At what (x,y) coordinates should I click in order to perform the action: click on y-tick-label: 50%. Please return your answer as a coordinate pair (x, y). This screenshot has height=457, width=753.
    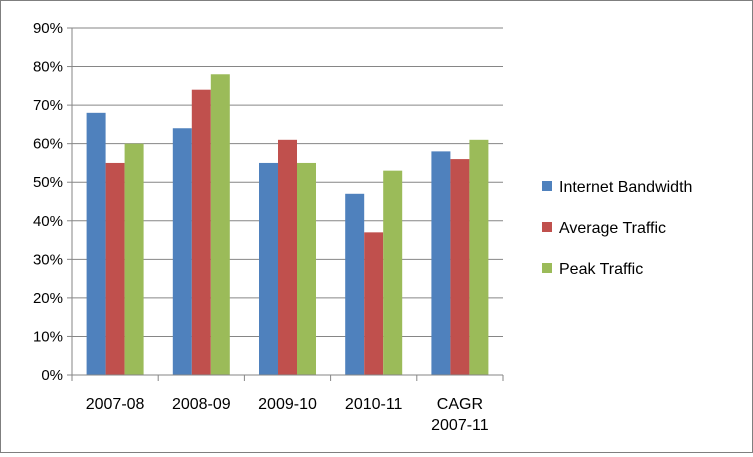
    Looking at the image, I should click on (48, 182).